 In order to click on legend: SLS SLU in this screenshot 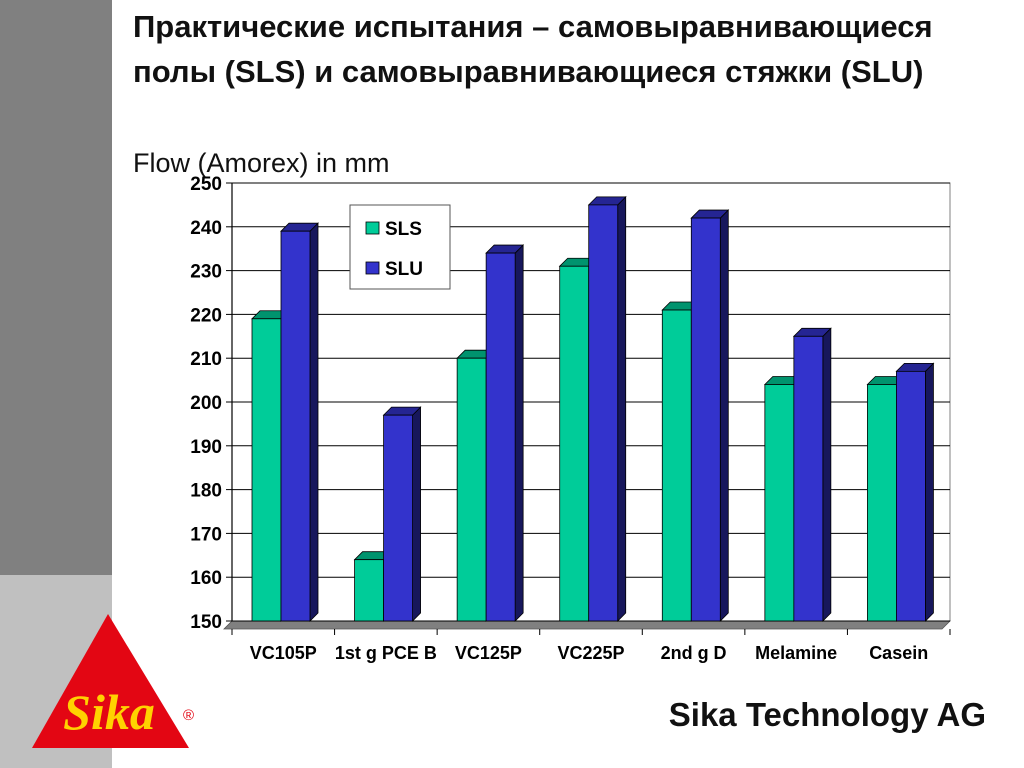, I will do `click(400, 247)`.